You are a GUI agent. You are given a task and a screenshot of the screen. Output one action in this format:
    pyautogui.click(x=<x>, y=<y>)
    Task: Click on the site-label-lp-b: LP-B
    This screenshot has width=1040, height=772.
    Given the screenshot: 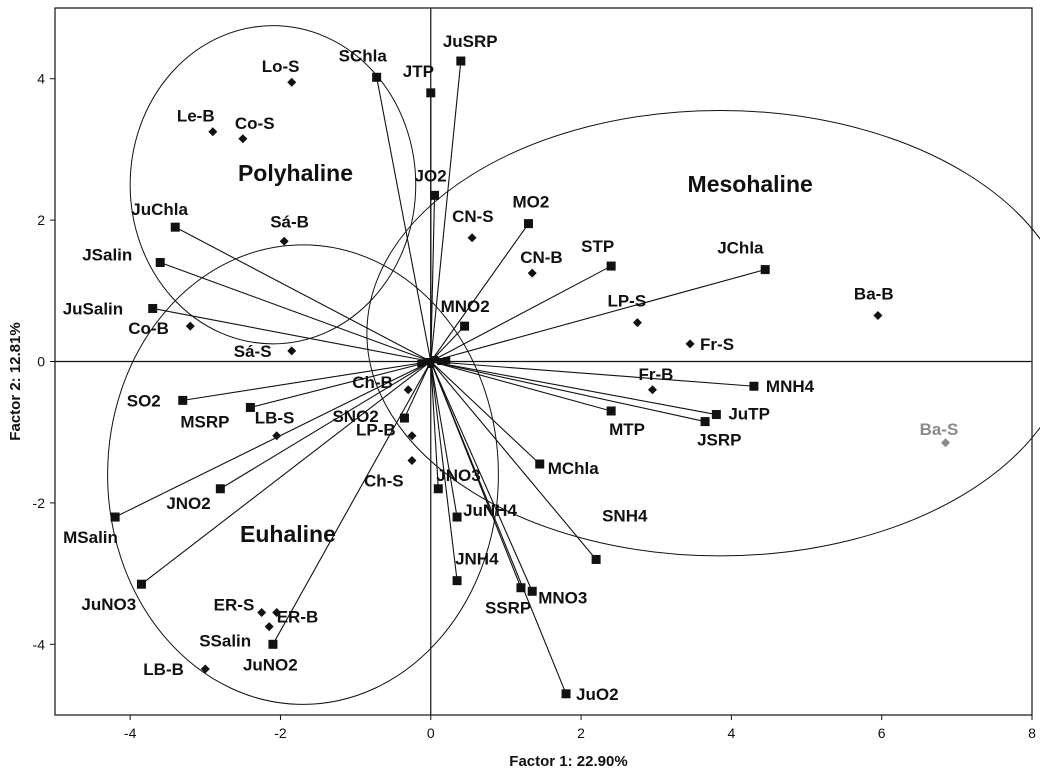 What is the action you would take?
    pyautogui.click(x=376, y=430)
    